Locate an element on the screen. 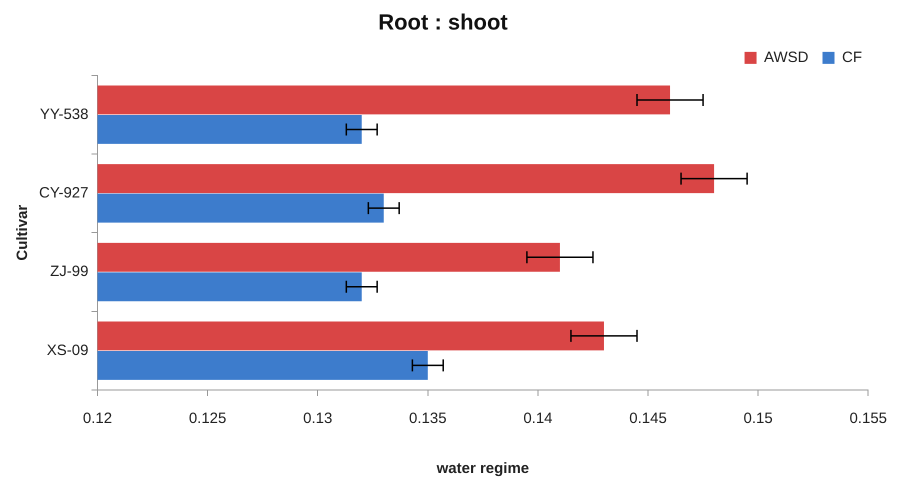 The image size is (901, 492). x-tick-label: 0.145 is located at coordinates (648, 419).